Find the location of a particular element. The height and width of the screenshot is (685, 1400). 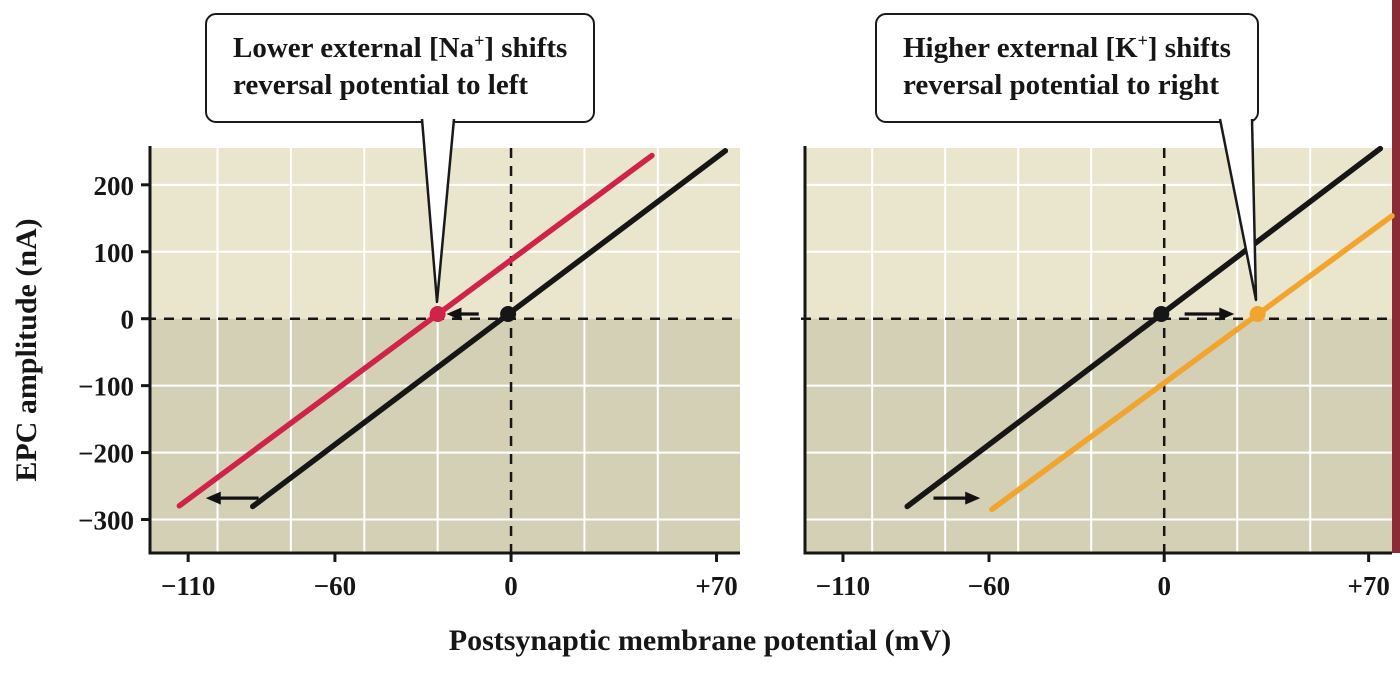

y-tick-label: 100 is located at coordinates (114, 253).